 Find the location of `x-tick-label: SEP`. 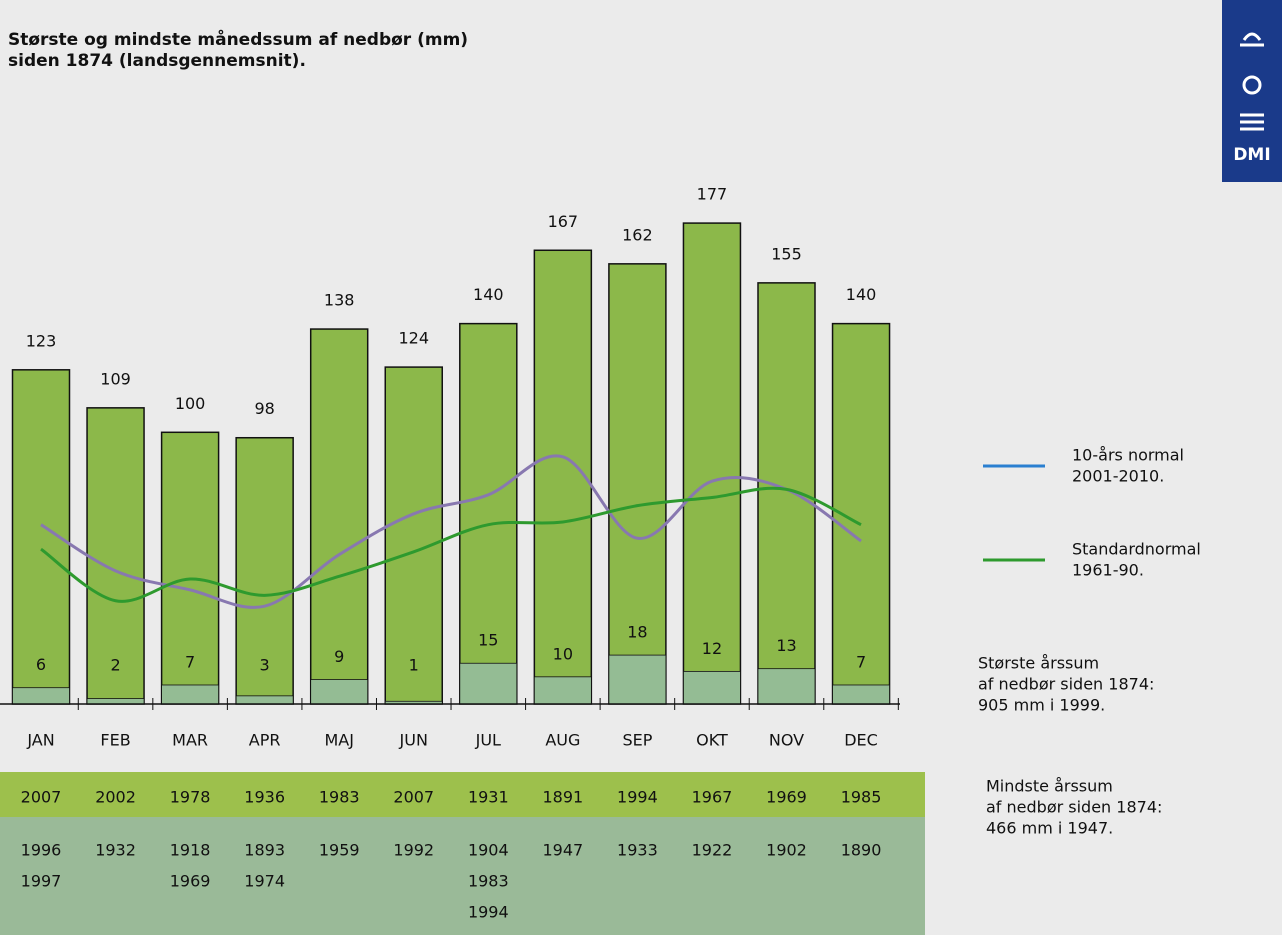

x-tick-label: SEP is located at coordinates (637, 740).